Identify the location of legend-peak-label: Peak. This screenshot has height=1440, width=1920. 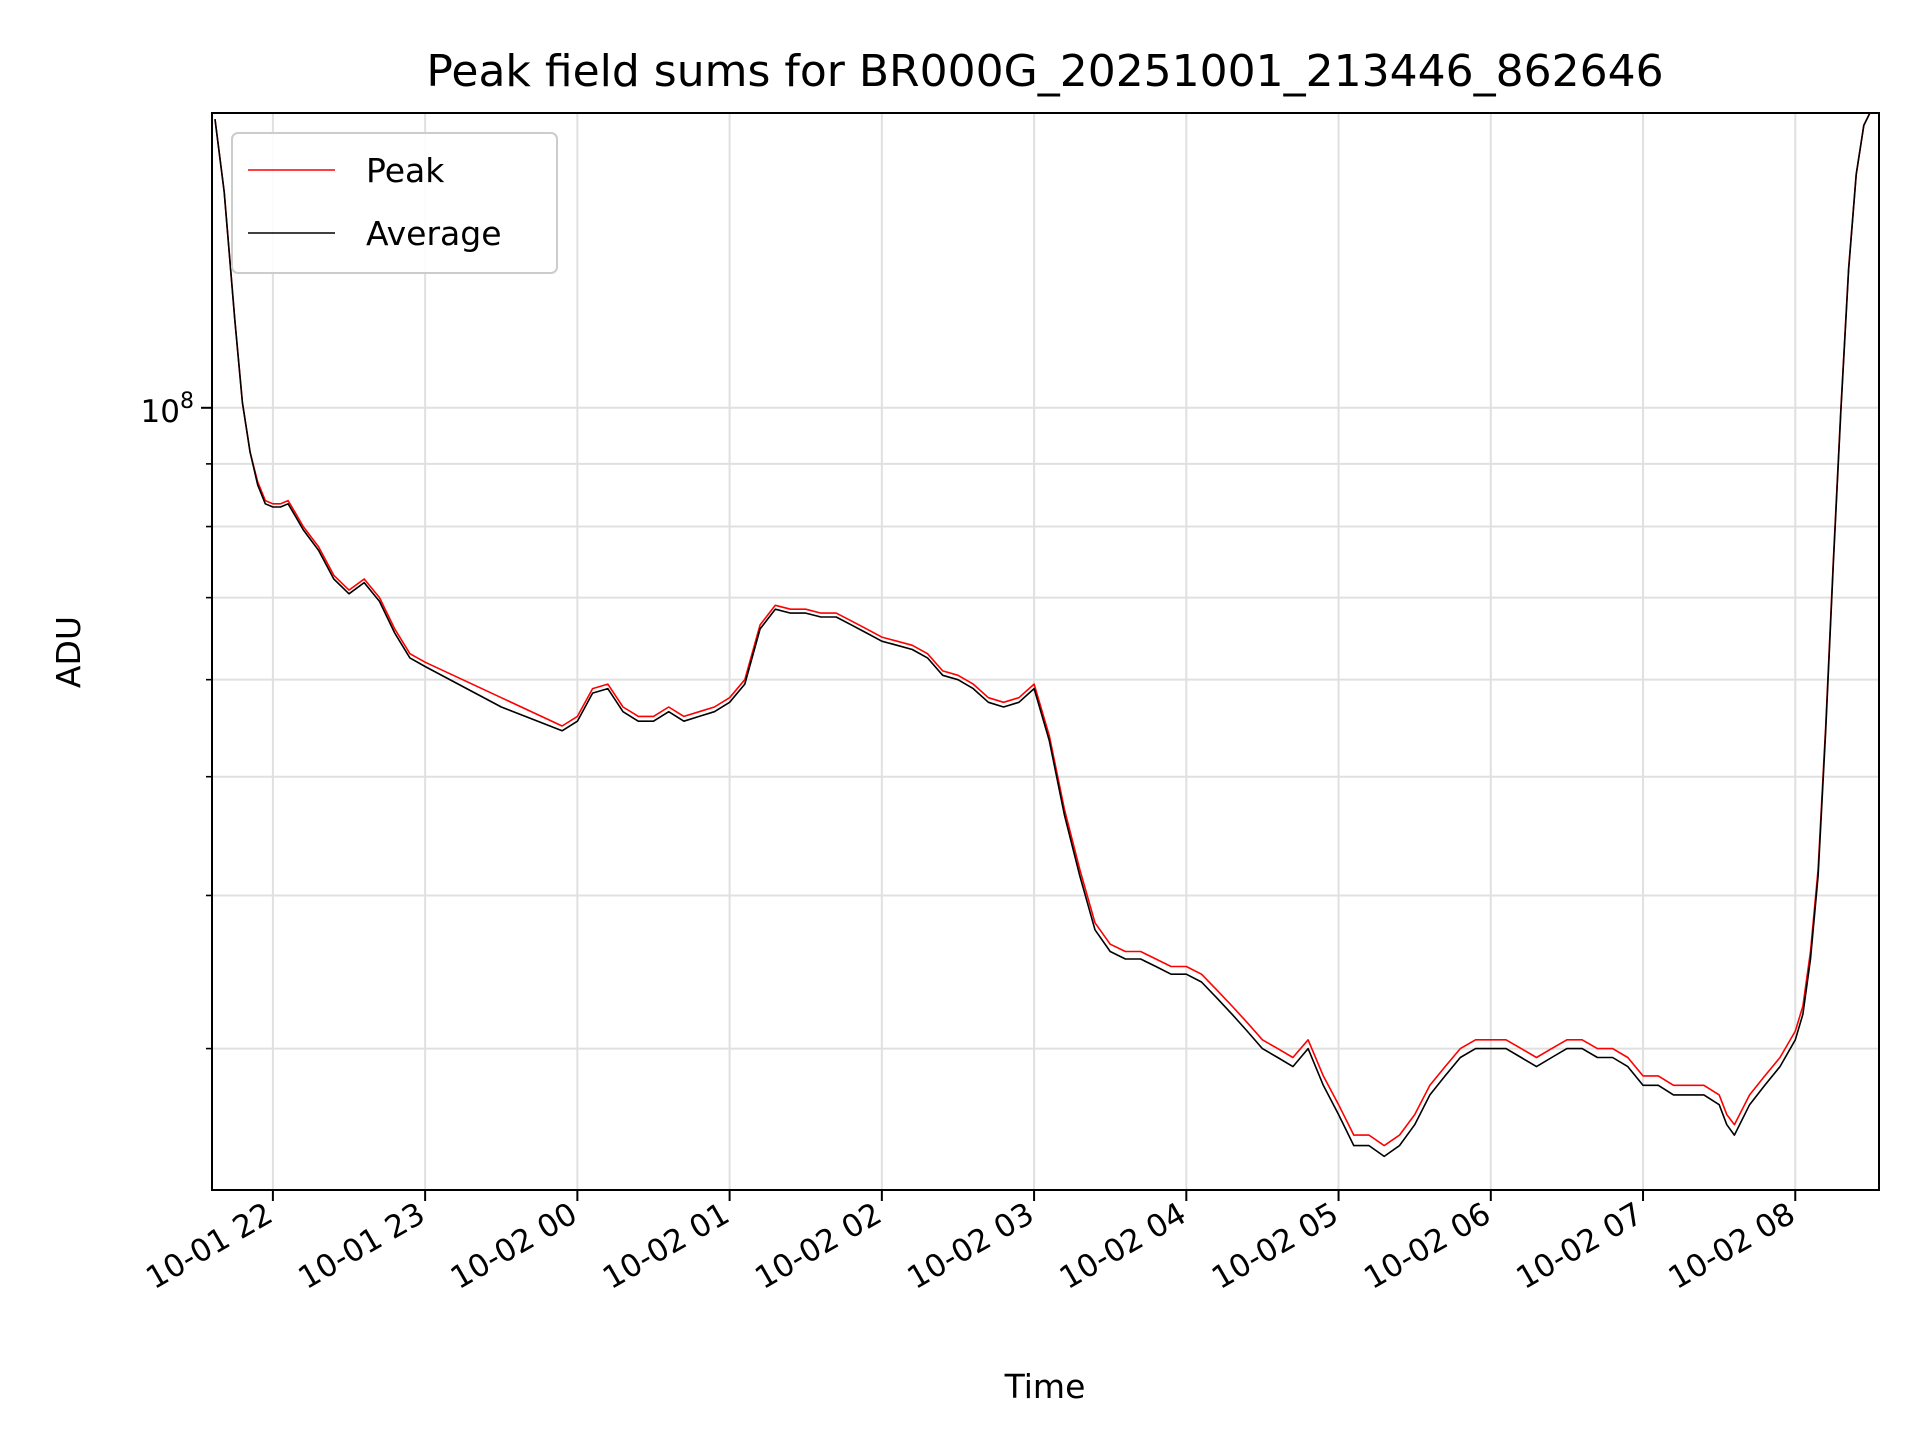
(405, 170).